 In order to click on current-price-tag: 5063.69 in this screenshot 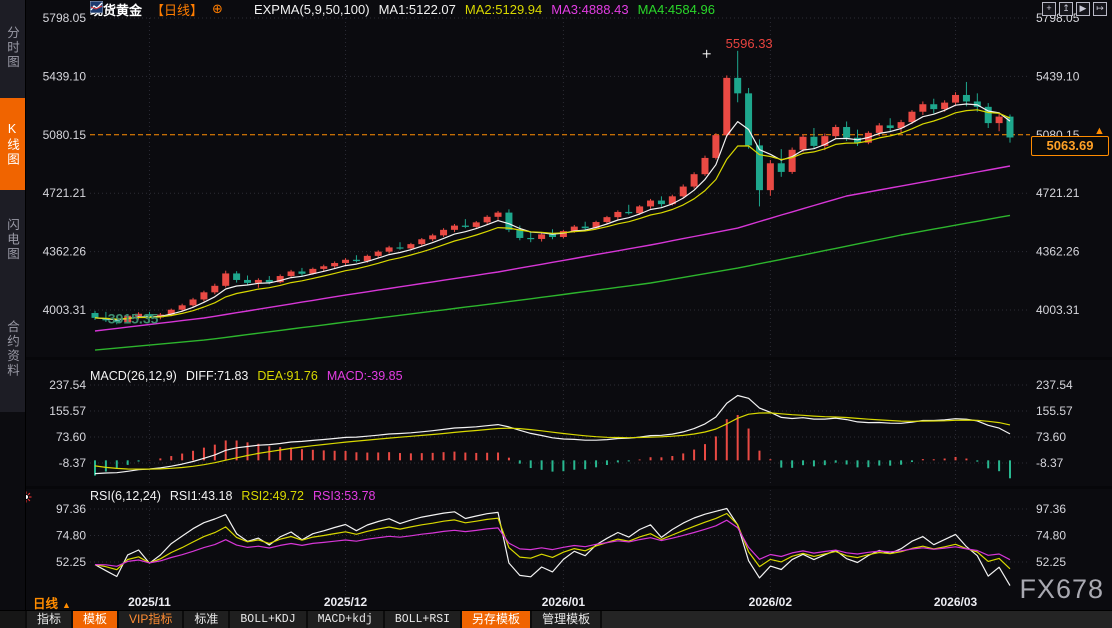, I will do `click(1070, 146)`.